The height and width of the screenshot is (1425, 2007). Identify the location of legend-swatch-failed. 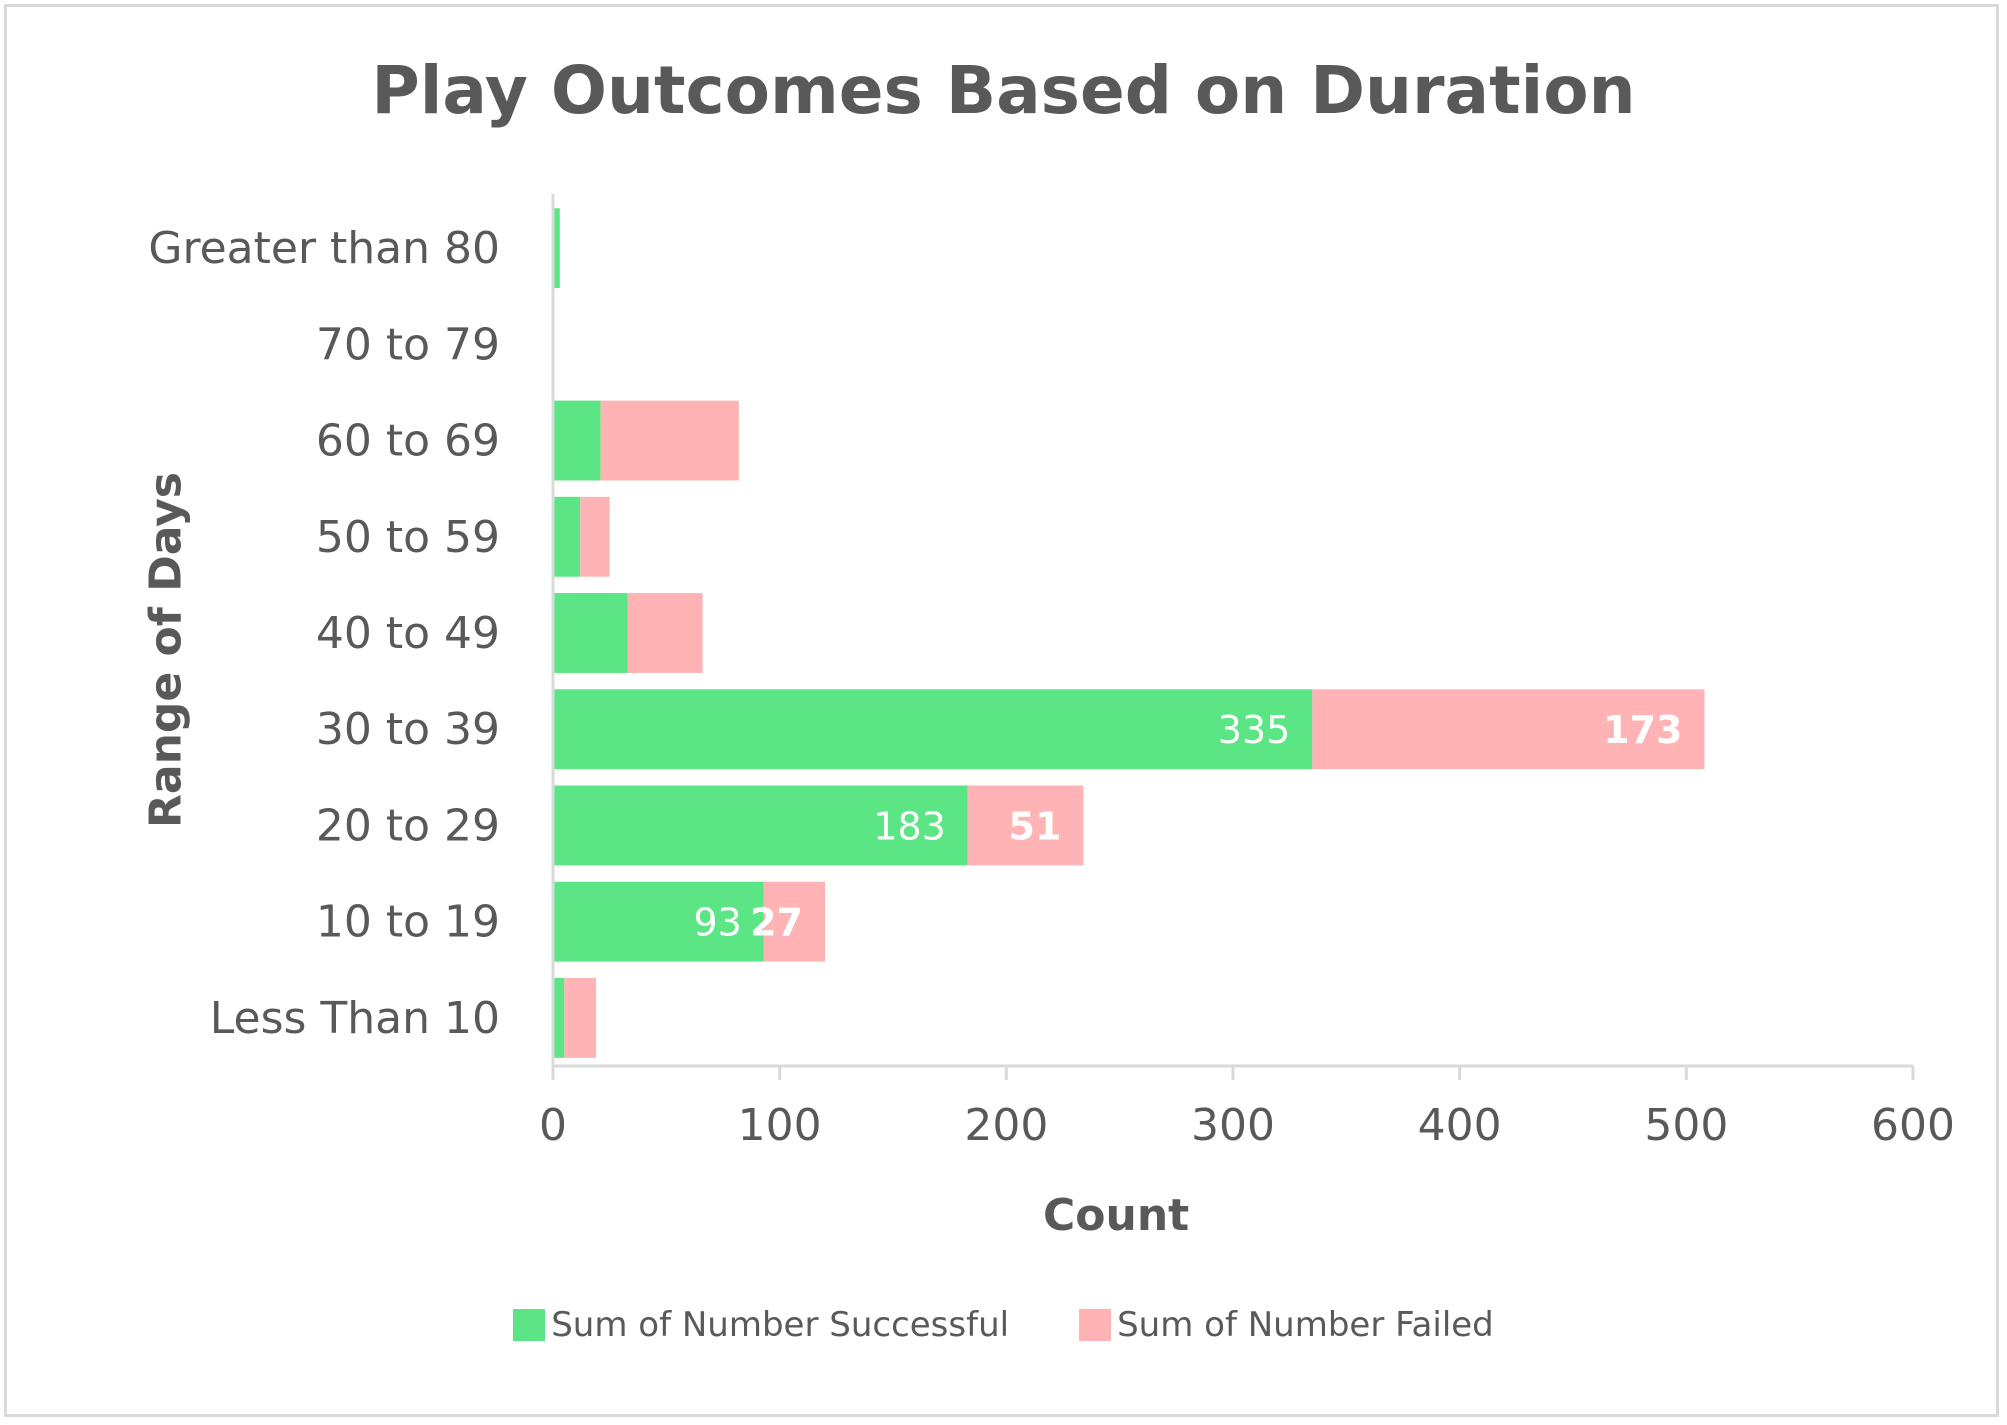
(1095, 1325).